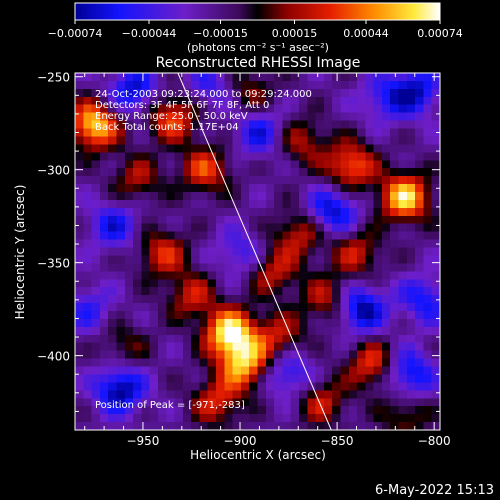 This screenshot has width=500, height=500. I want to click on x-tick-label: −950, so click(142, 441).